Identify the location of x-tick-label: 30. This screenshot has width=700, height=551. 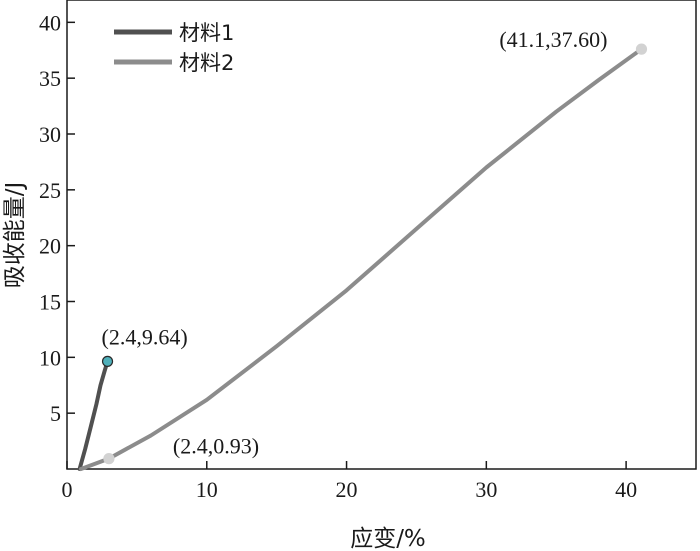
(486, 489).